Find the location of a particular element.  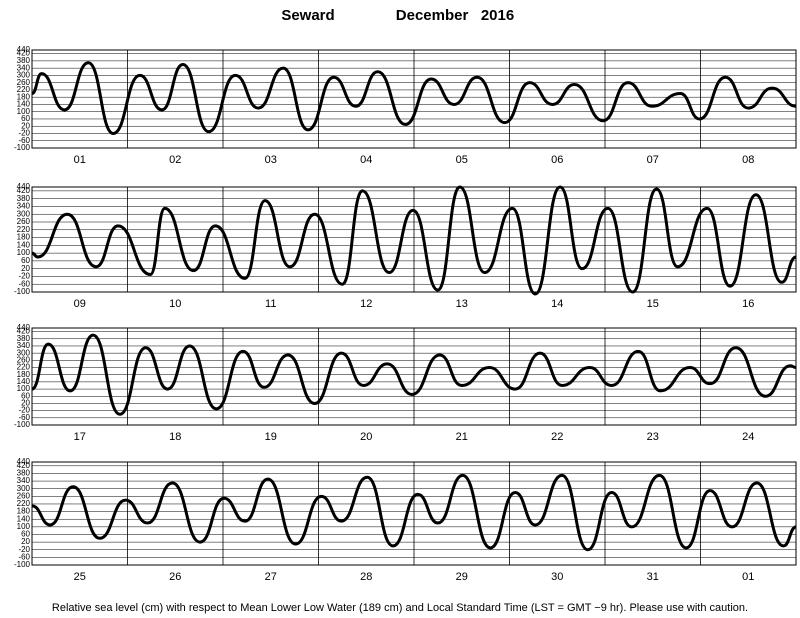

day-label: 21 is located at coordinates (462, 437).